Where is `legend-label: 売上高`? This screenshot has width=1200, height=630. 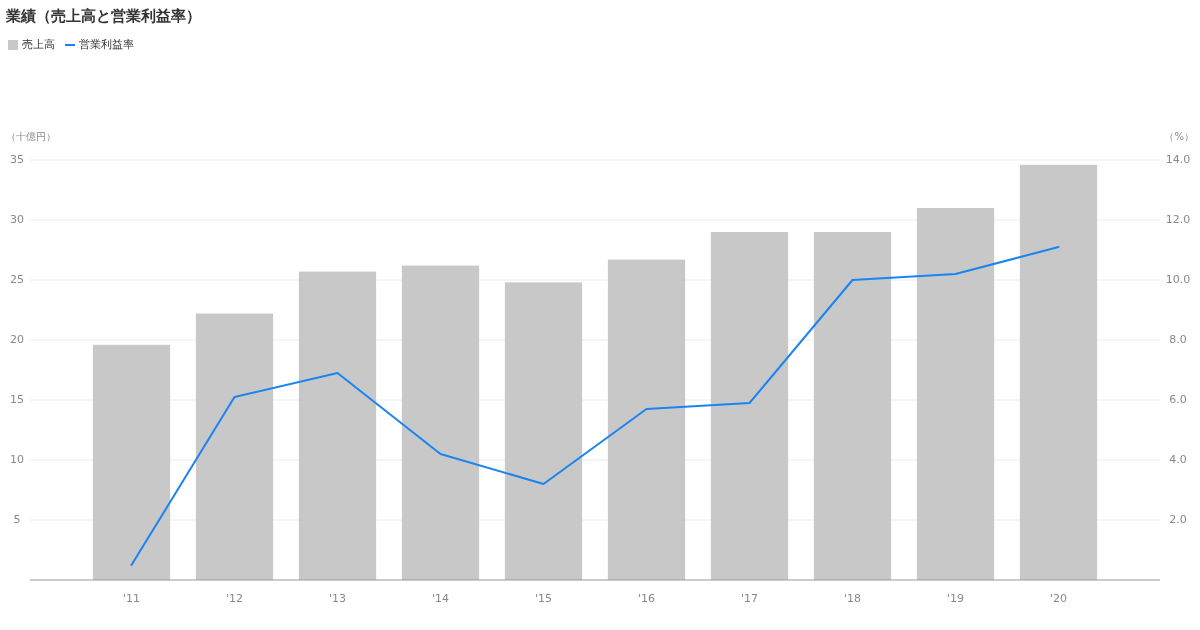
legend-label: 売上高 is located at coordinates (38, 44).